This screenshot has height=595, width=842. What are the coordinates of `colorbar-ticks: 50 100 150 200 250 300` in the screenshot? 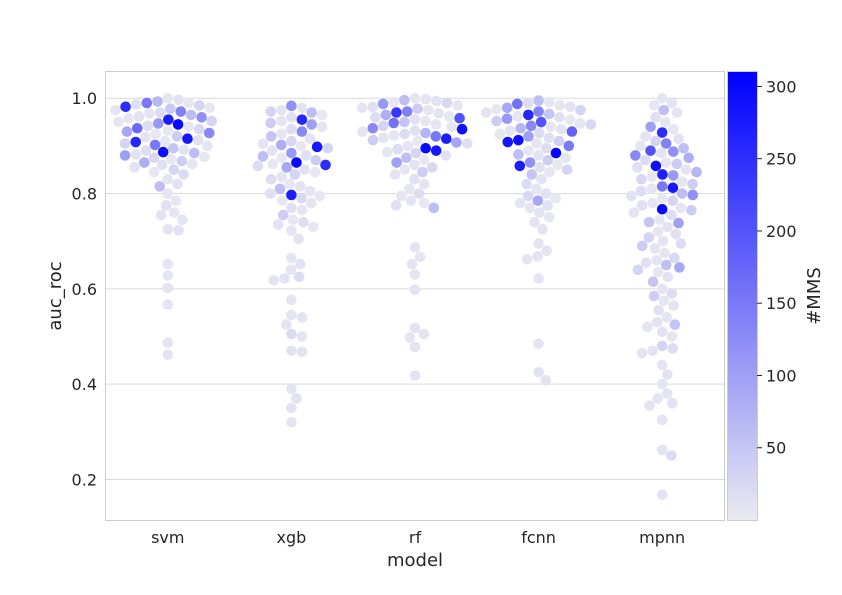 It's located at (777, 267).